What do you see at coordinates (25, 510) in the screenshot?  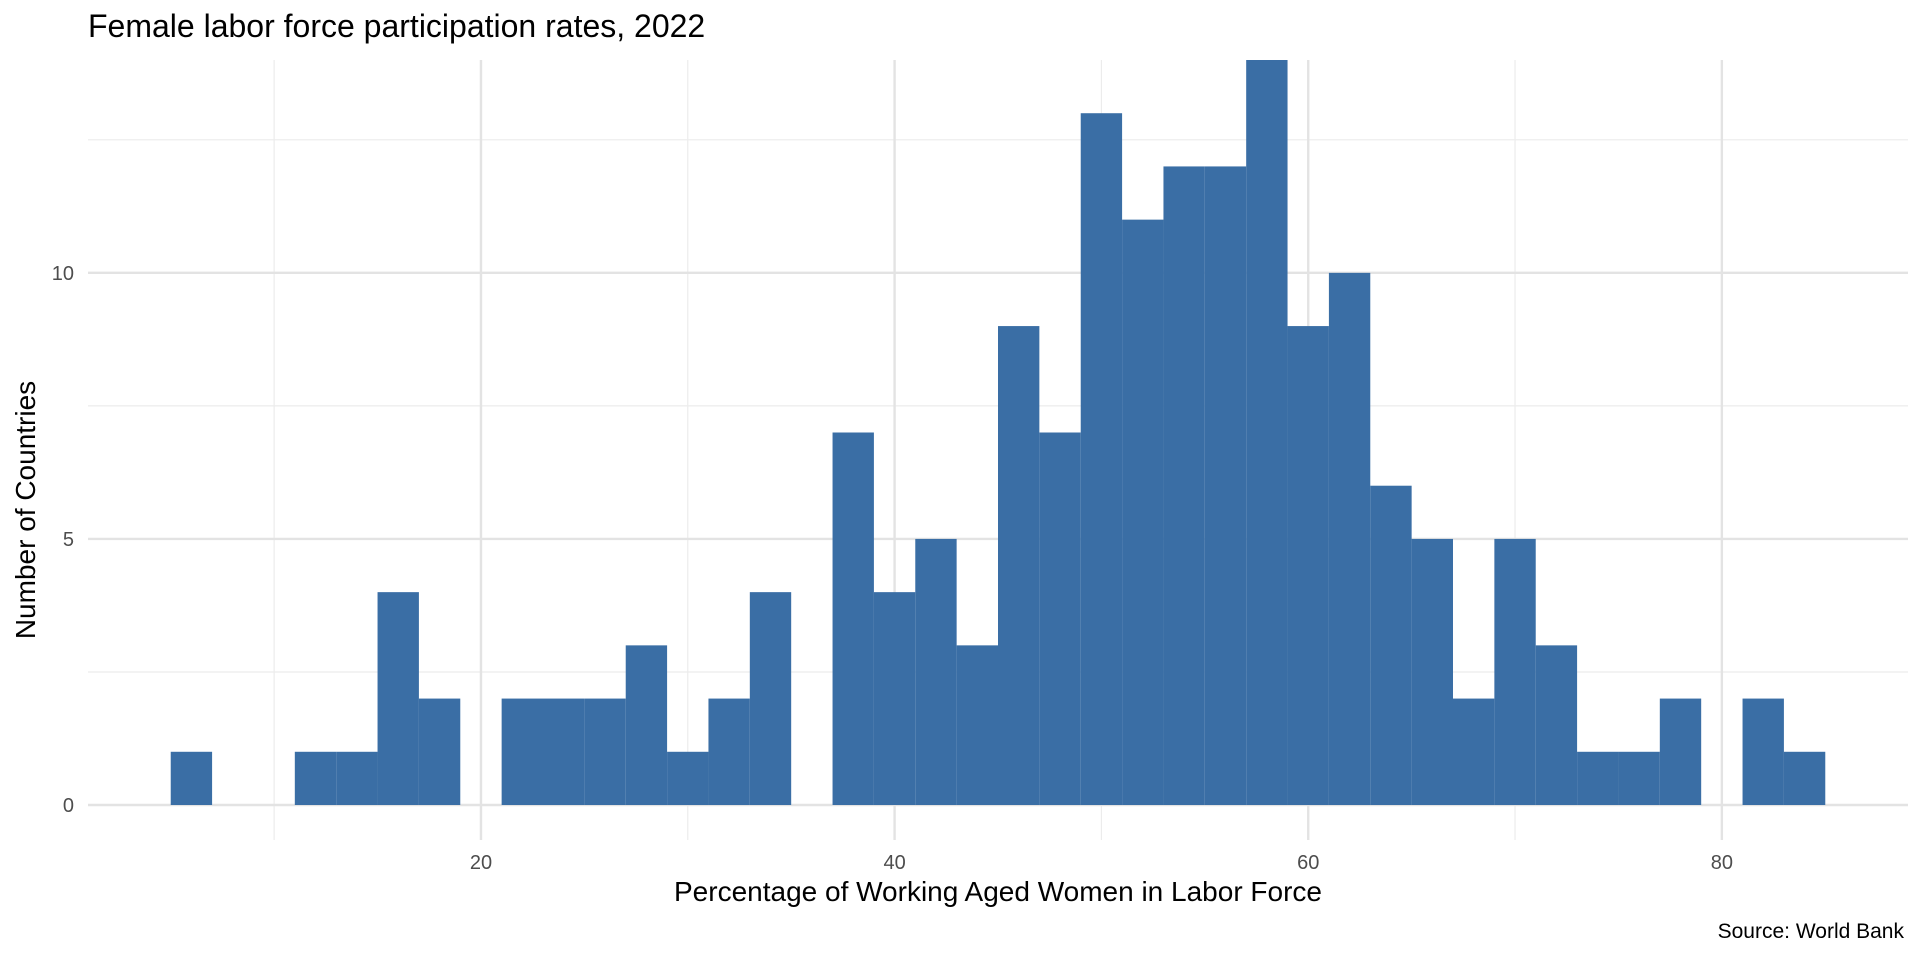 I see `y-axis-label: Number of Countries` at bounding box center [25, 510].